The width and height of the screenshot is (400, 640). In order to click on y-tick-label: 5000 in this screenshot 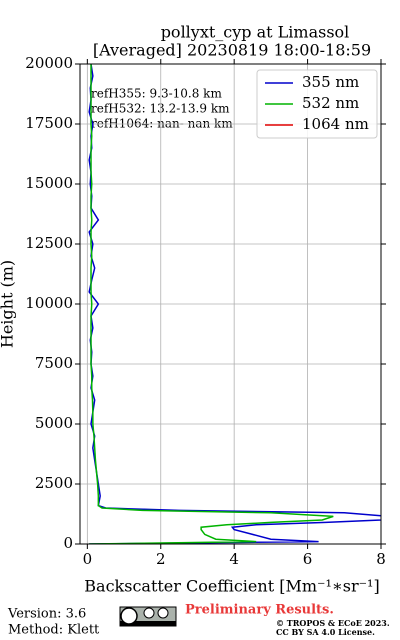, I will do `click(54, 423)`.